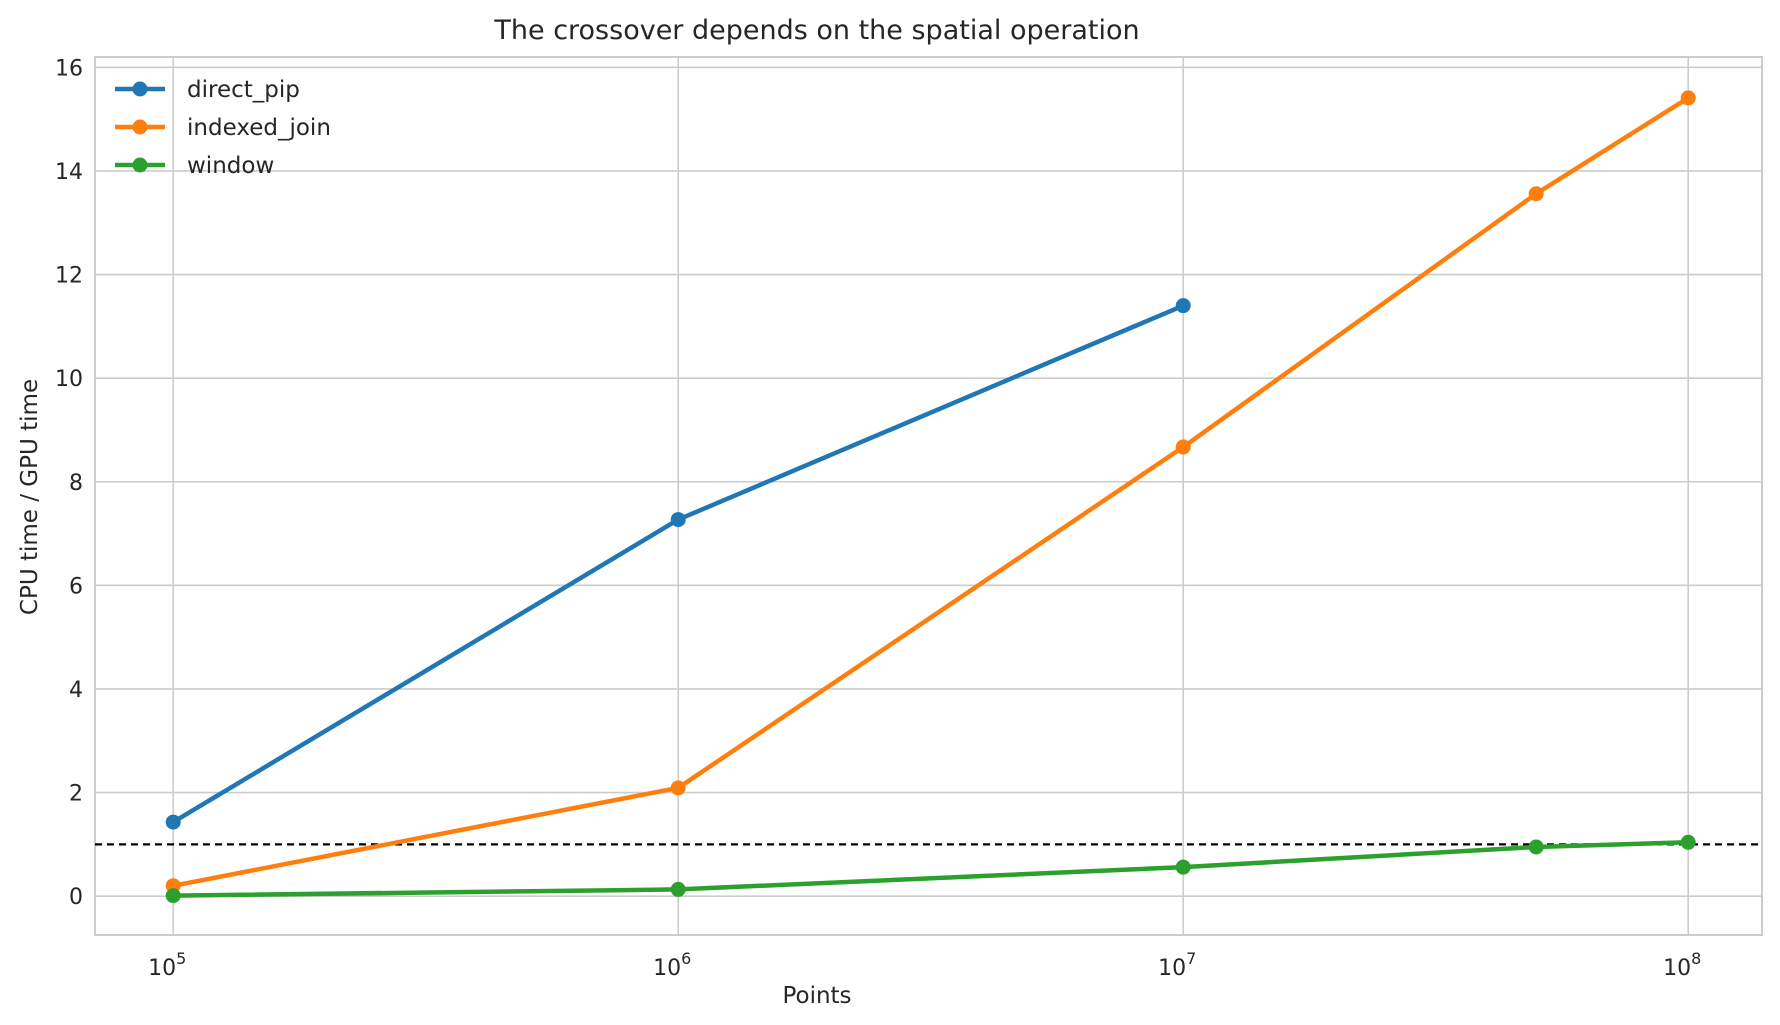  I want to click on y-tick-label: 4, so click(76, 690).